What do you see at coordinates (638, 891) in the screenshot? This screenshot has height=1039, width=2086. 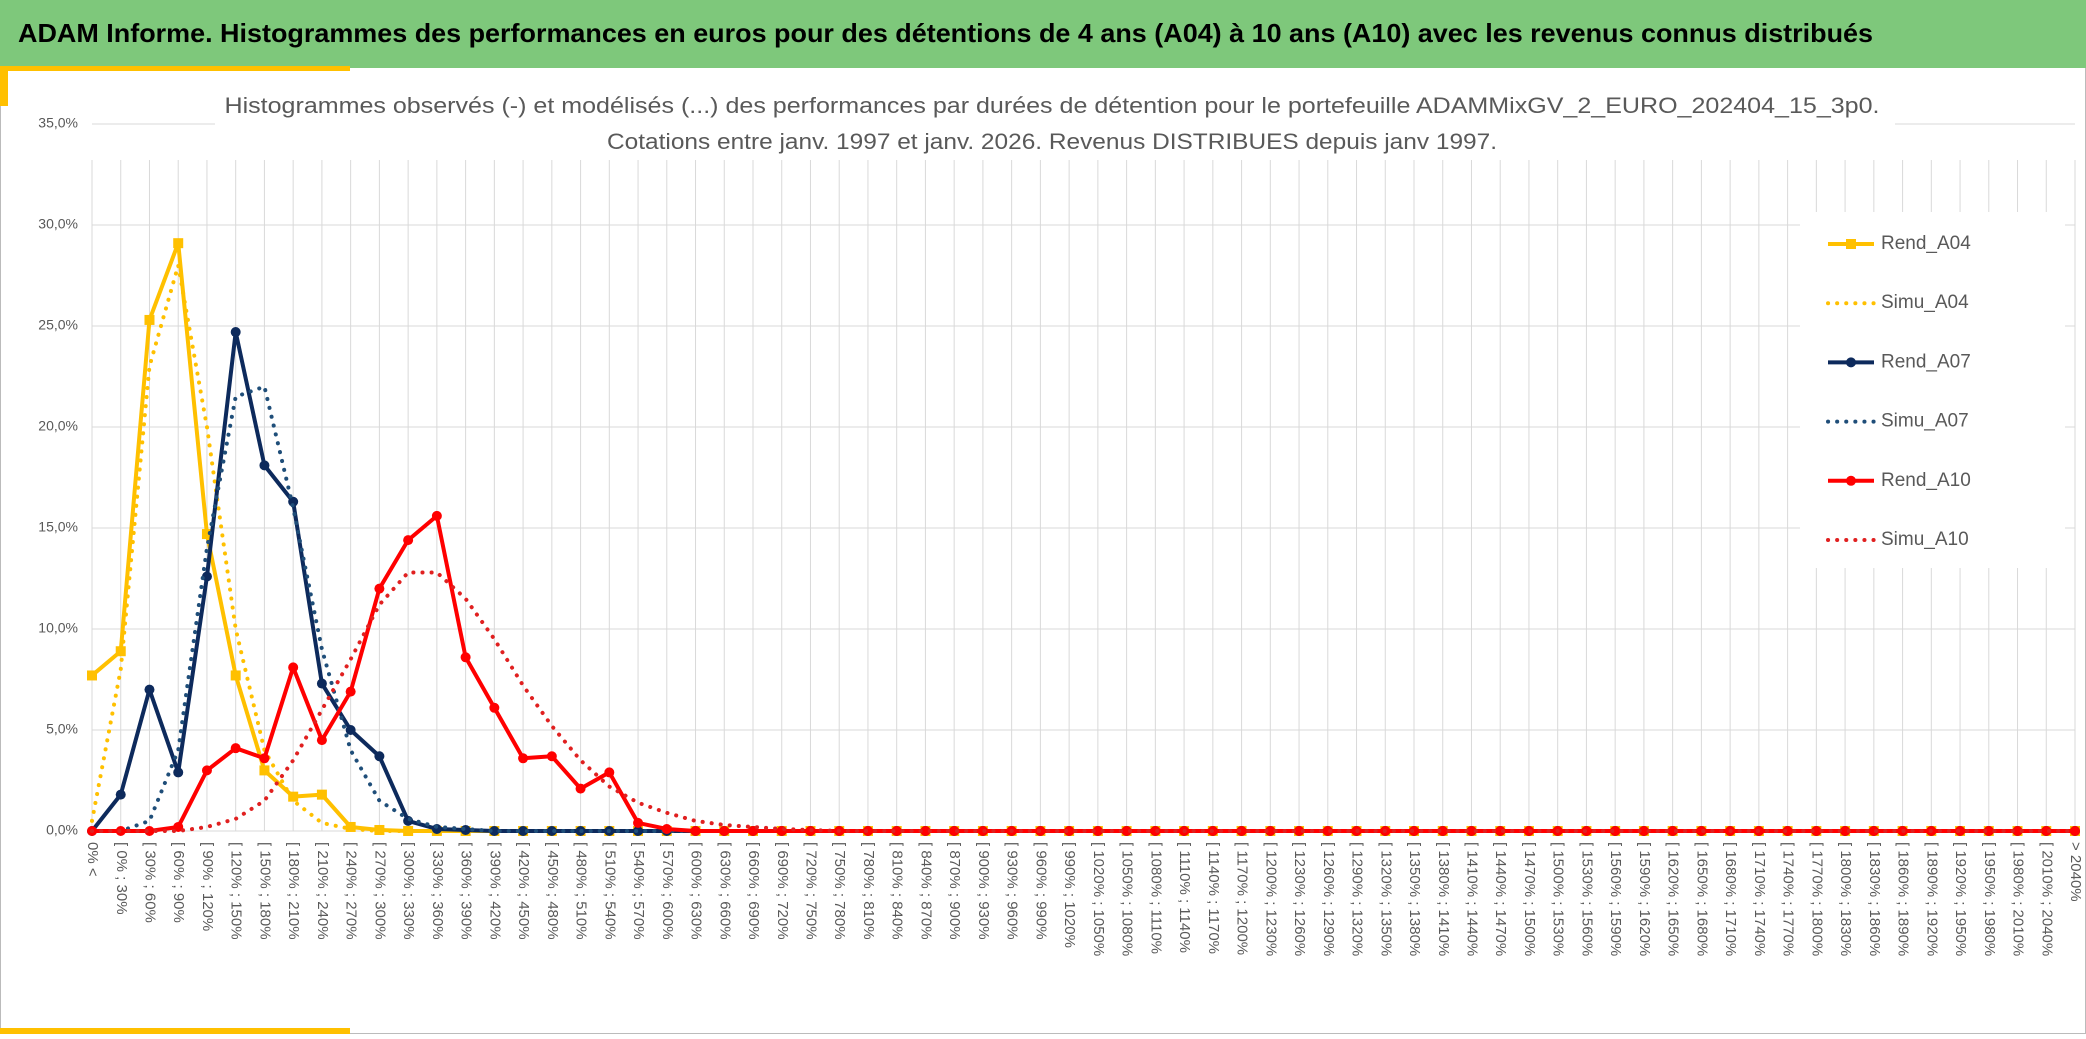 I see `x-tick-label: [ 540% ; 570%` at bounding box center [638, 891].